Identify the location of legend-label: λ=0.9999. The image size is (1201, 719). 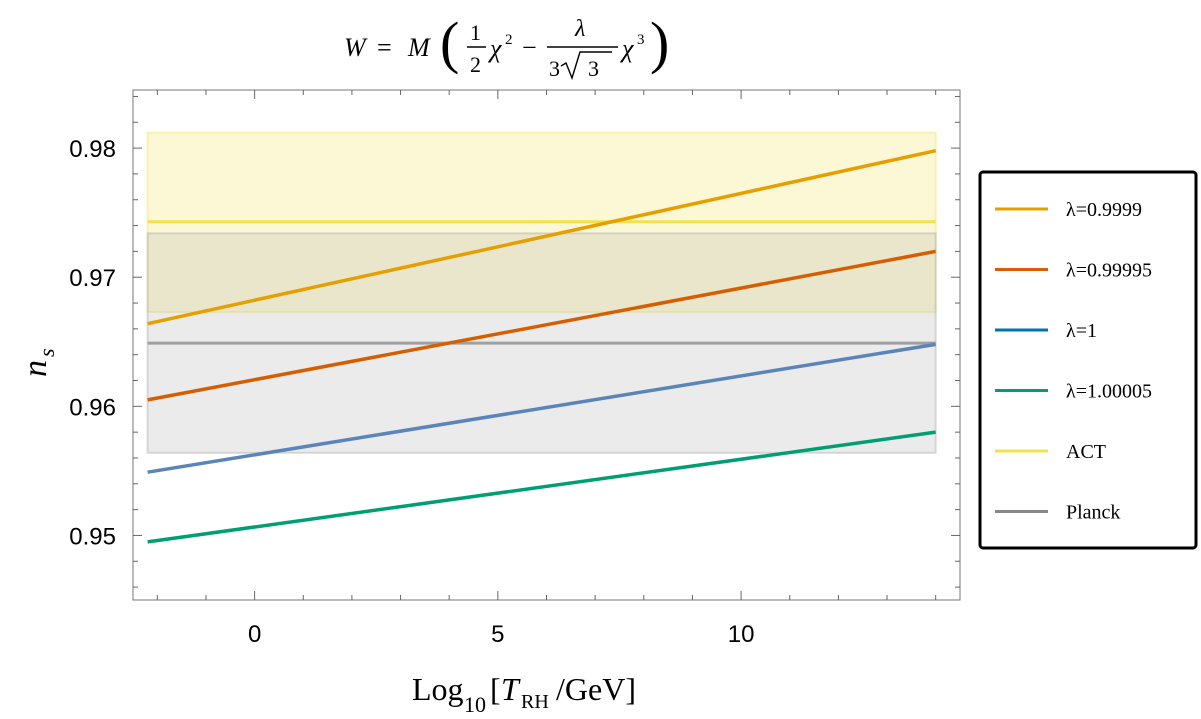
(1104, 210).